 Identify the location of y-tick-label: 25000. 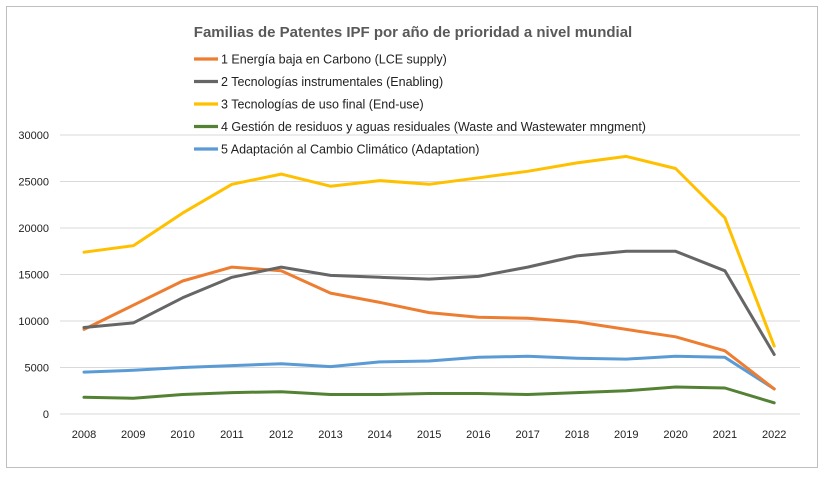
(33, 183).